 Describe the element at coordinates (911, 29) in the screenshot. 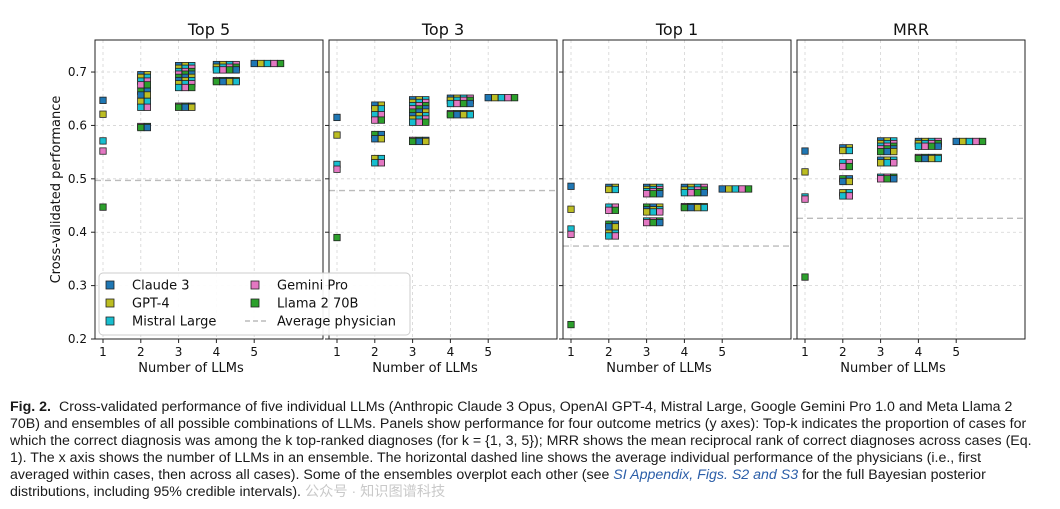

I see `panel-title: MRR` at that location.